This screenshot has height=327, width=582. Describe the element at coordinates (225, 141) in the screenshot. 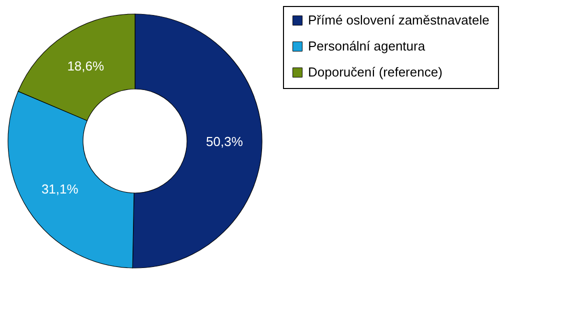

I see `data-label: 50,3%` at that location.